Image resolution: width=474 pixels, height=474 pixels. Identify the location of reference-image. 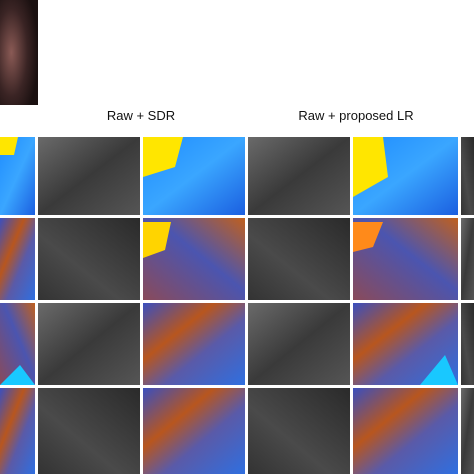
(19, 52).